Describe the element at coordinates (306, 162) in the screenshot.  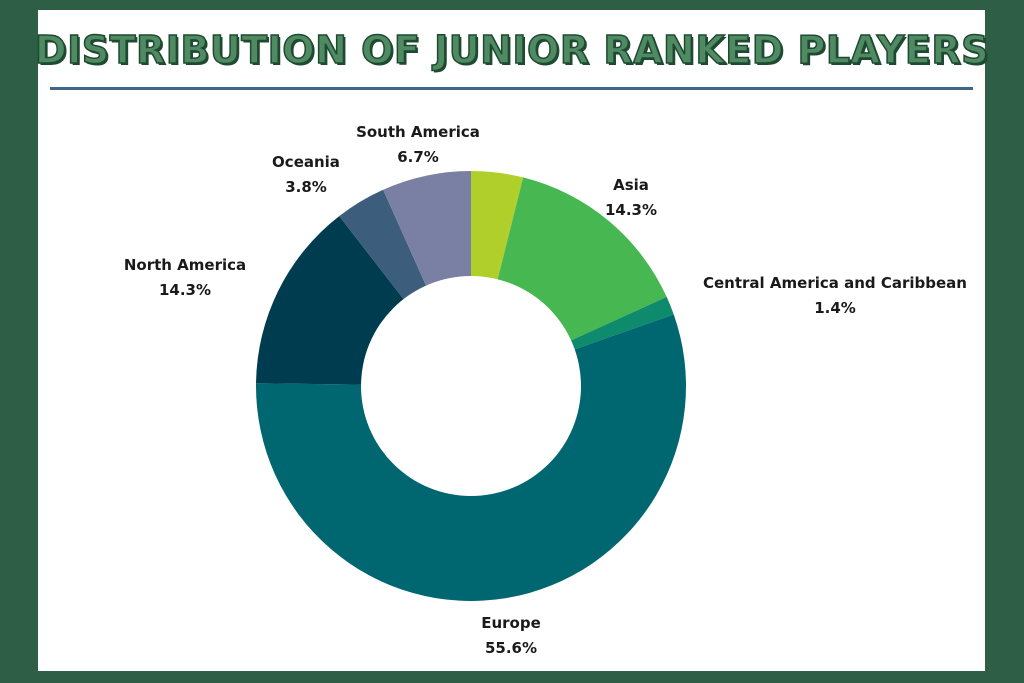
I see `slice-label: Oceania` at that location.